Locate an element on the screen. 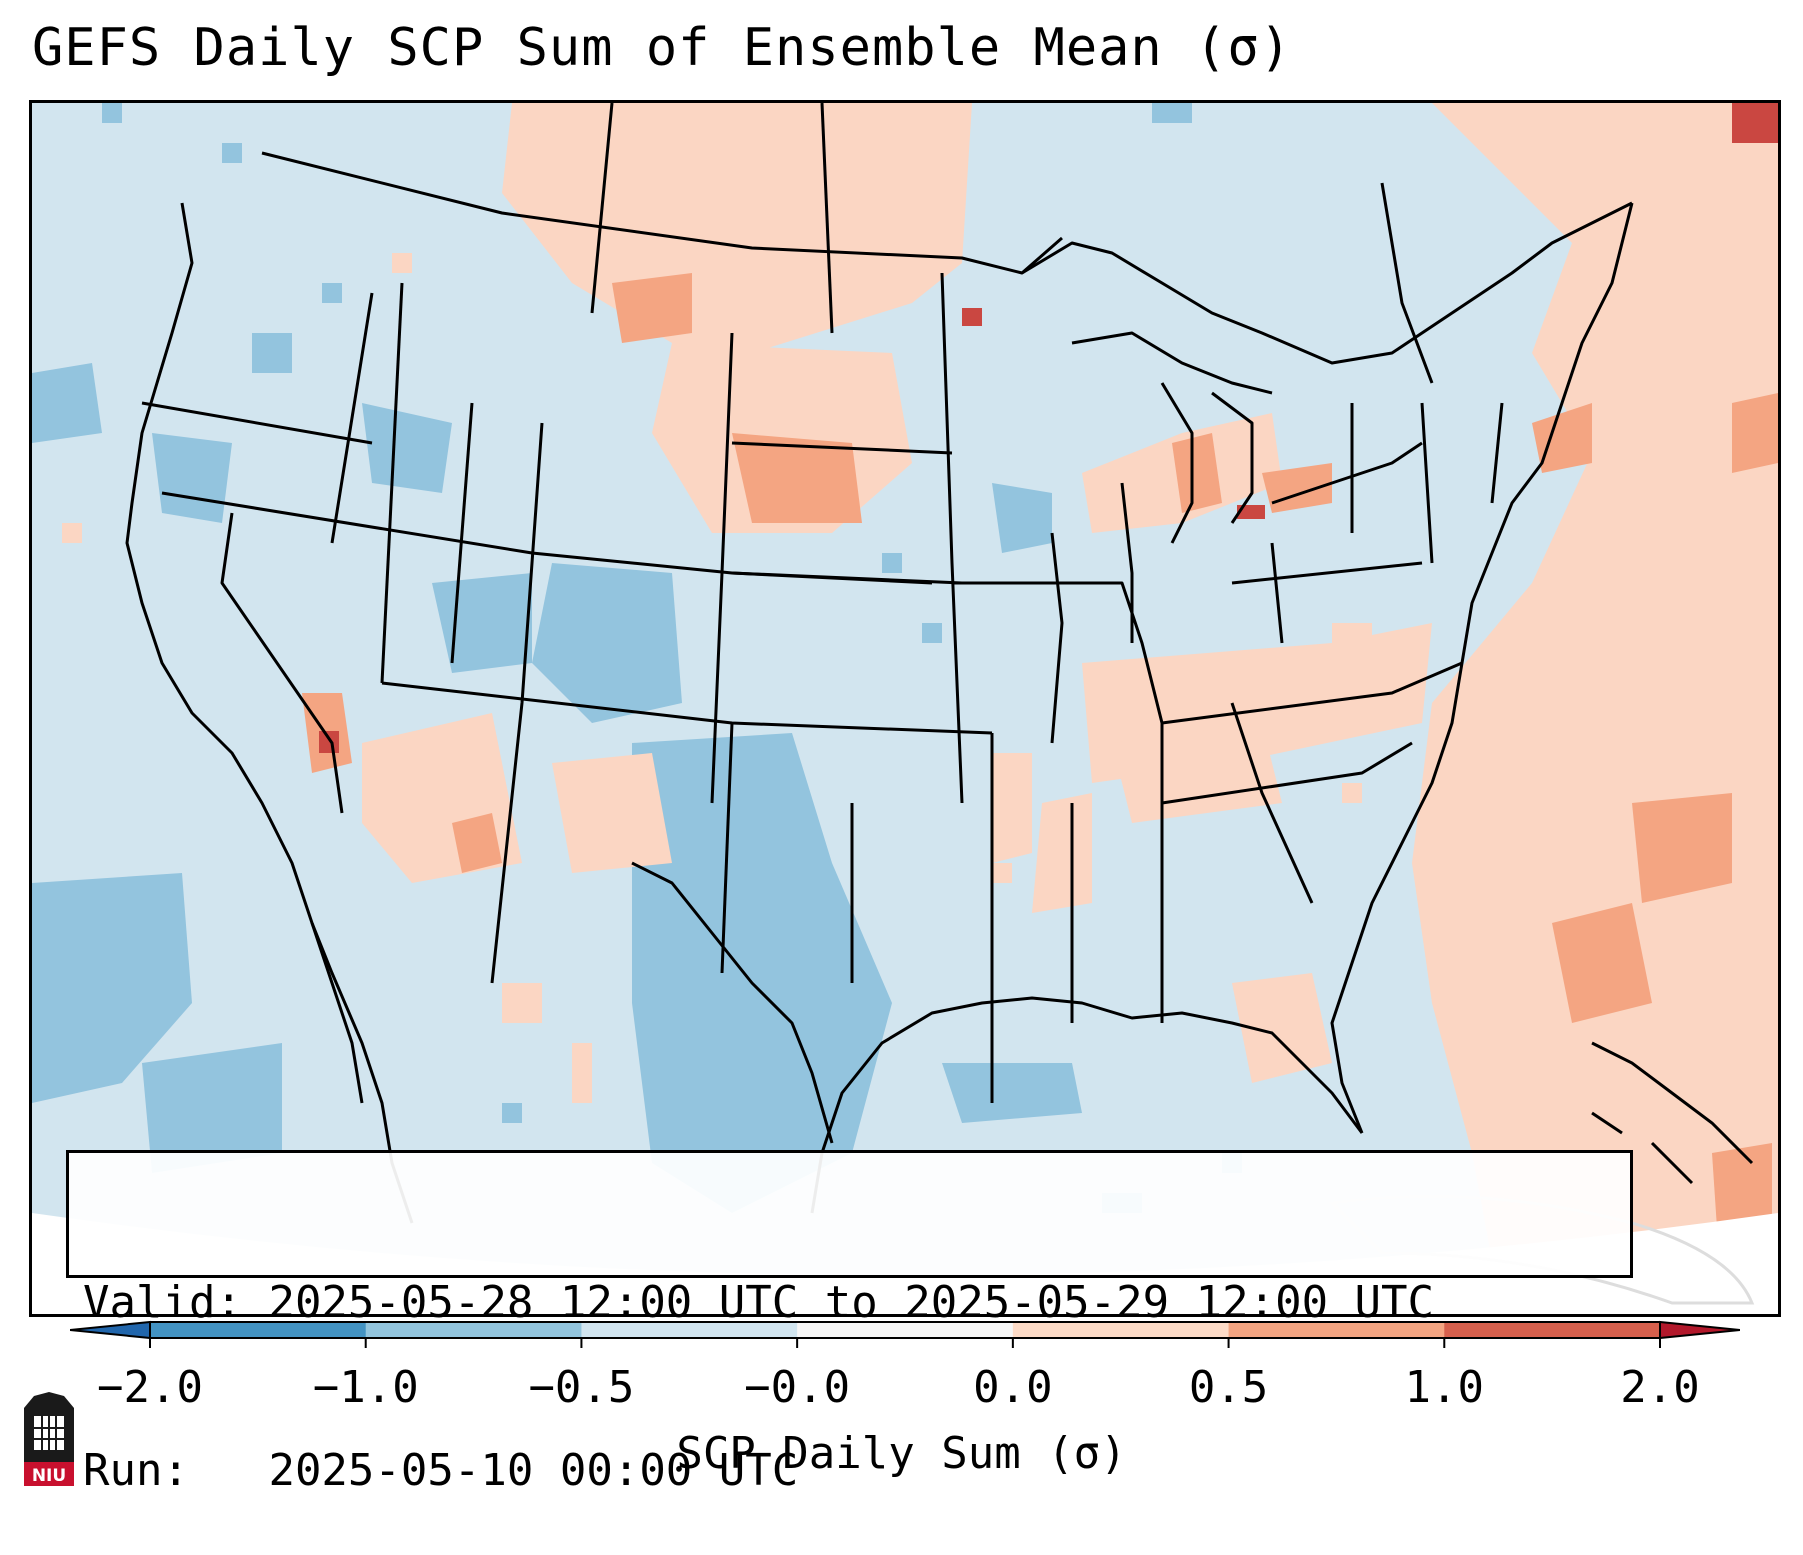 The width and height of the screenshot is (1803, 1555). run-label: Run: is located at coordinates (136, 1470).